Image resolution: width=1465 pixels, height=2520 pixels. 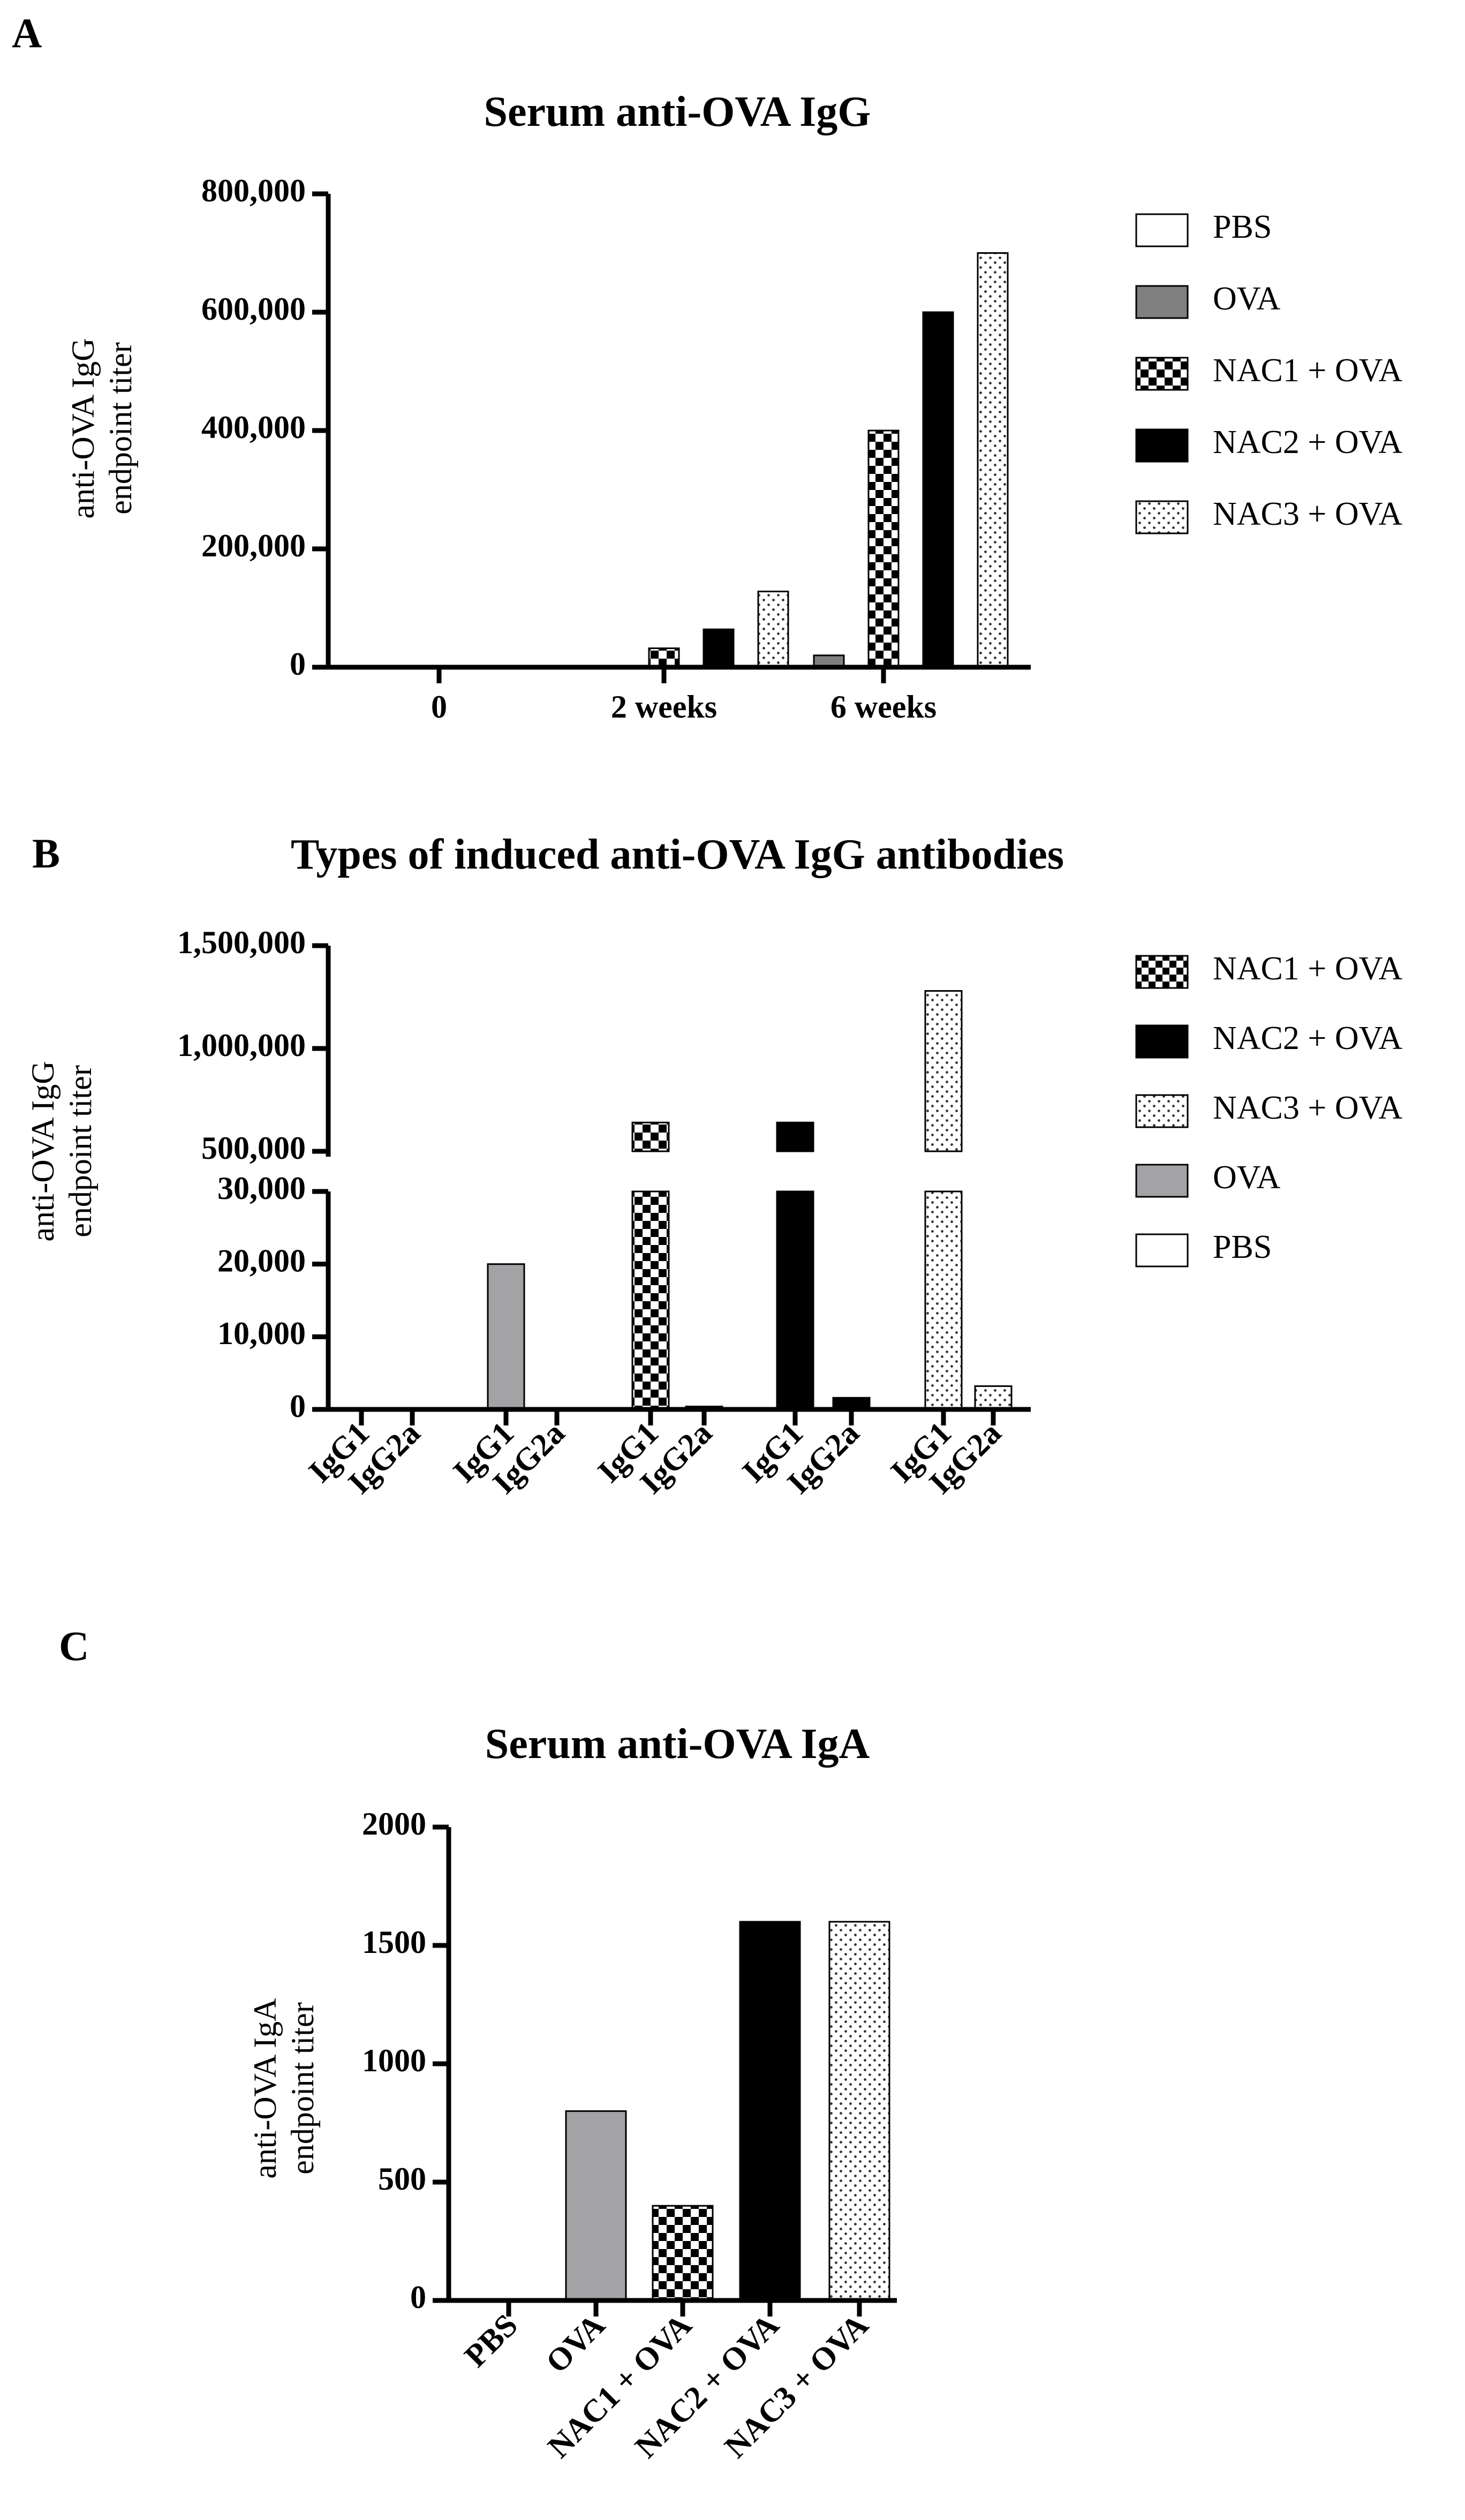 I want to click on chart-c-ylabel: anti-OVA IgA endpoint titer, so click(x=283, y=2088).